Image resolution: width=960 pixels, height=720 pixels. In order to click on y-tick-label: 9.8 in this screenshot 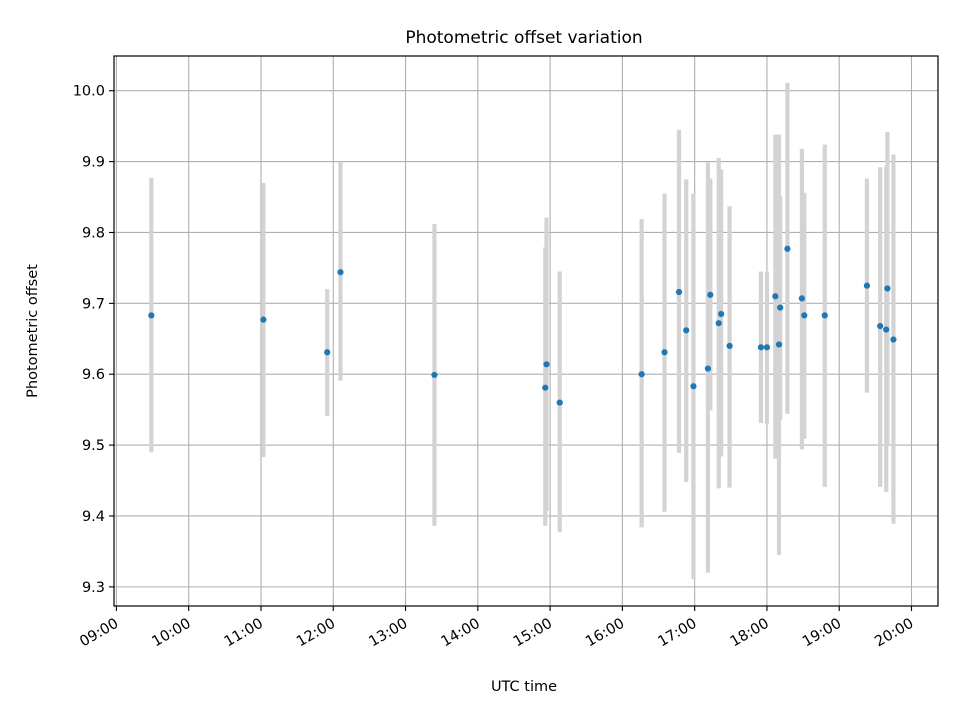, I will do `click(93, 233)`.